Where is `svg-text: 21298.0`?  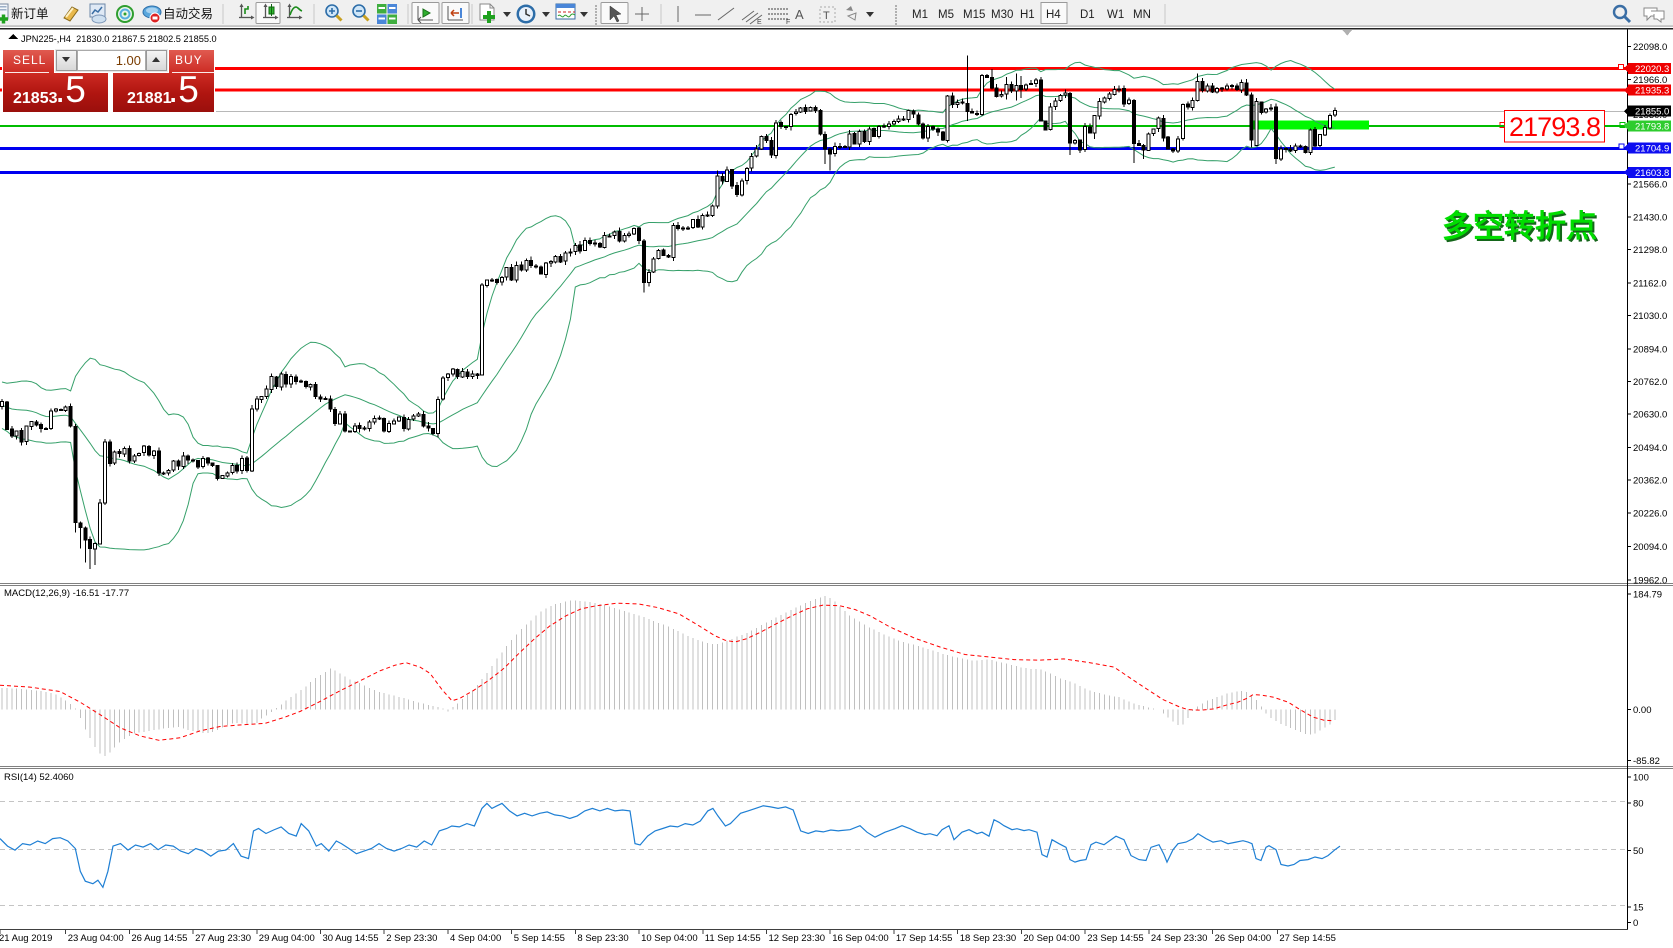 svg-text: 21298.0 is located at coordinates (1650, 250).